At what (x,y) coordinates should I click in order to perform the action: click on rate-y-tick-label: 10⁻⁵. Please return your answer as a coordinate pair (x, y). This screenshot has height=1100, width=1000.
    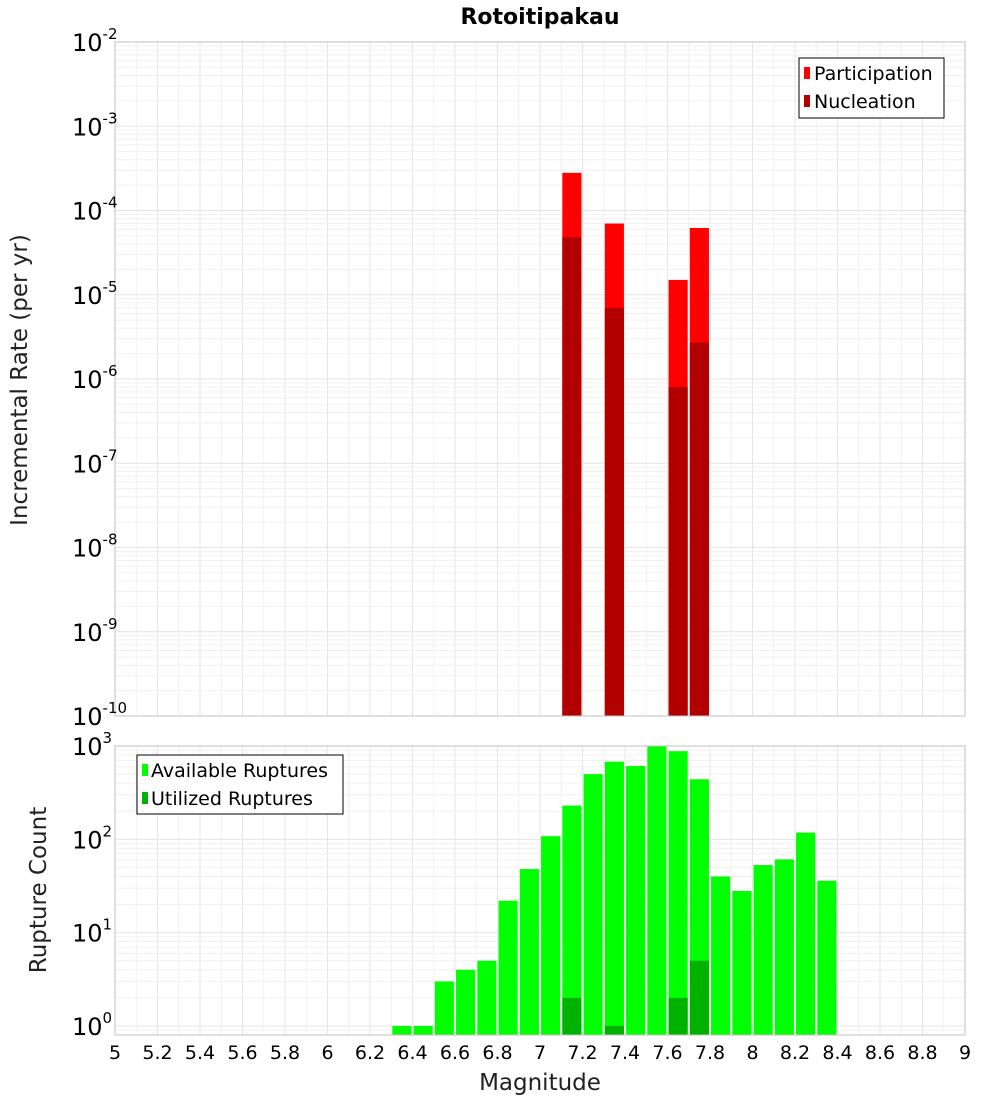
    Looking at the image, I should click on (95, 294).